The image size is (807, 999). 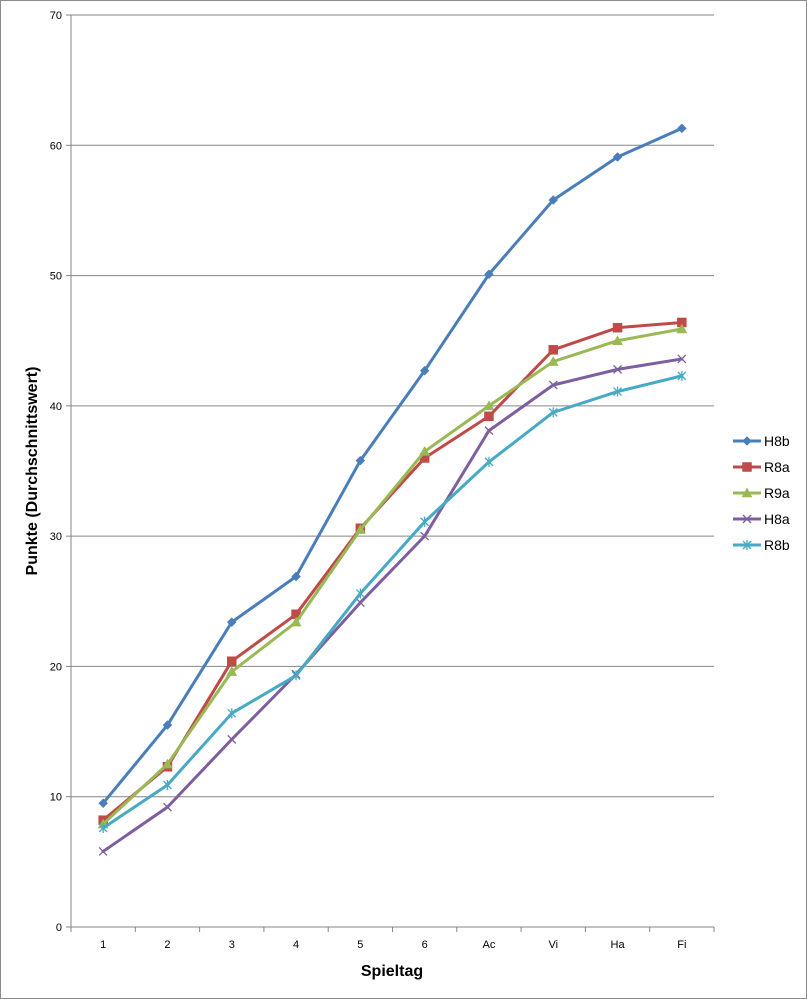 What do you see at coordinates (56, 407) in the screenshot?
I see `y-tick-label: 40` at bounding box center [56, 407].